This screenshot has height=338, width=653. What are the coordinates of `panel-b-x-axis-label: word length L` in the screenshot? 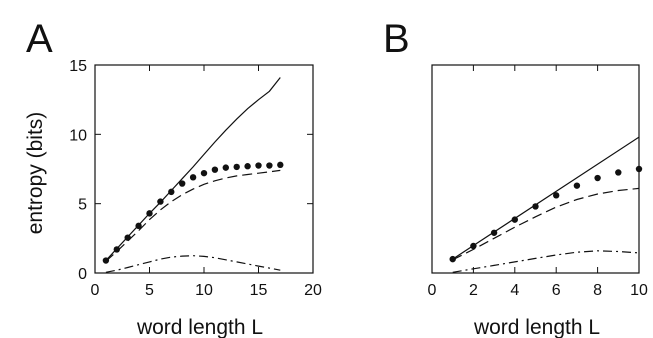 It's located at (536, 327).